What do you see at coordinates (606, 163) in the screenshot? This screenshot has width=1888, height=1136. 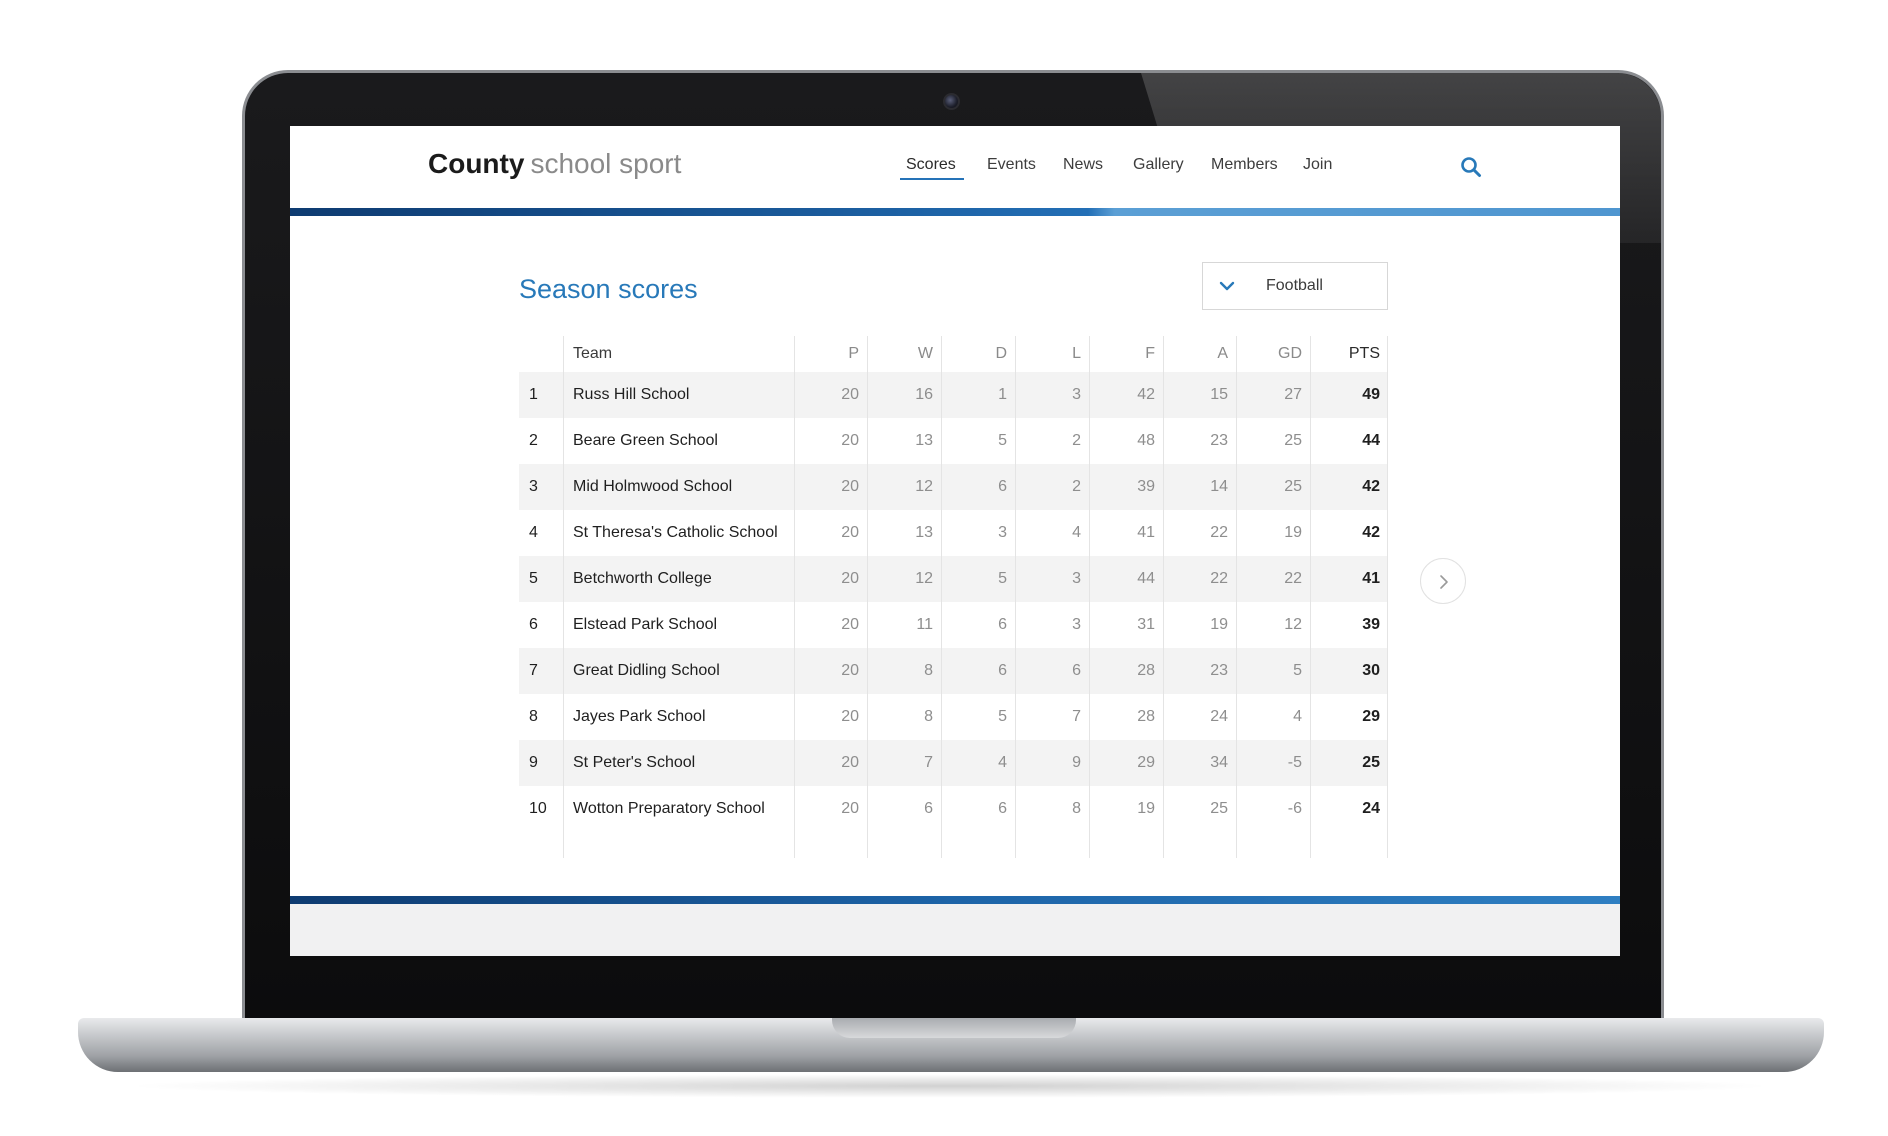 I see `logo-light-text: school sport` at bounding box center [606, 163].